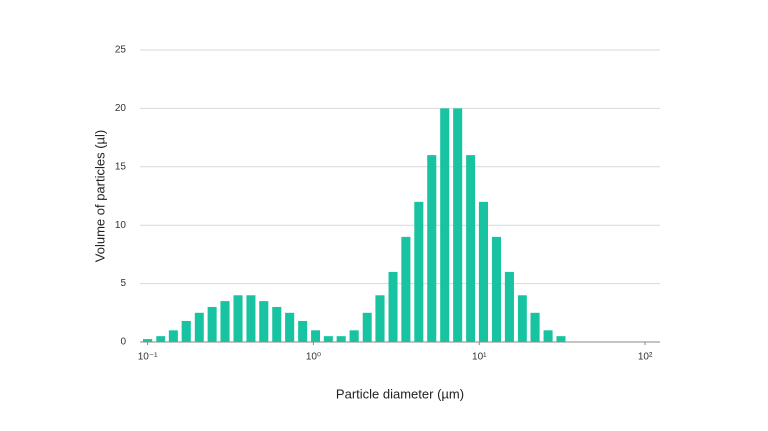 The image size is (768, 431). Describe the element at coordinates (121, 108) in the screenshot. I see `y-tick-label: 20` at that location.